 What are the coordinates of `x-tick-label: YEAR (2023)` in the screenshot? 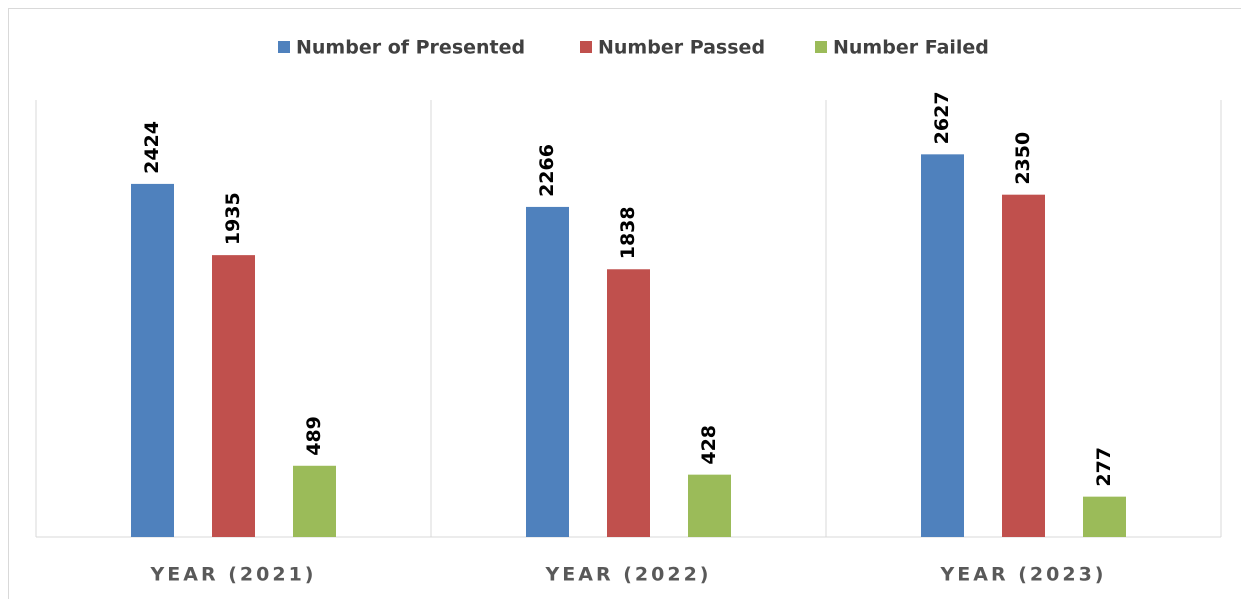 It's located at (1023, 575).